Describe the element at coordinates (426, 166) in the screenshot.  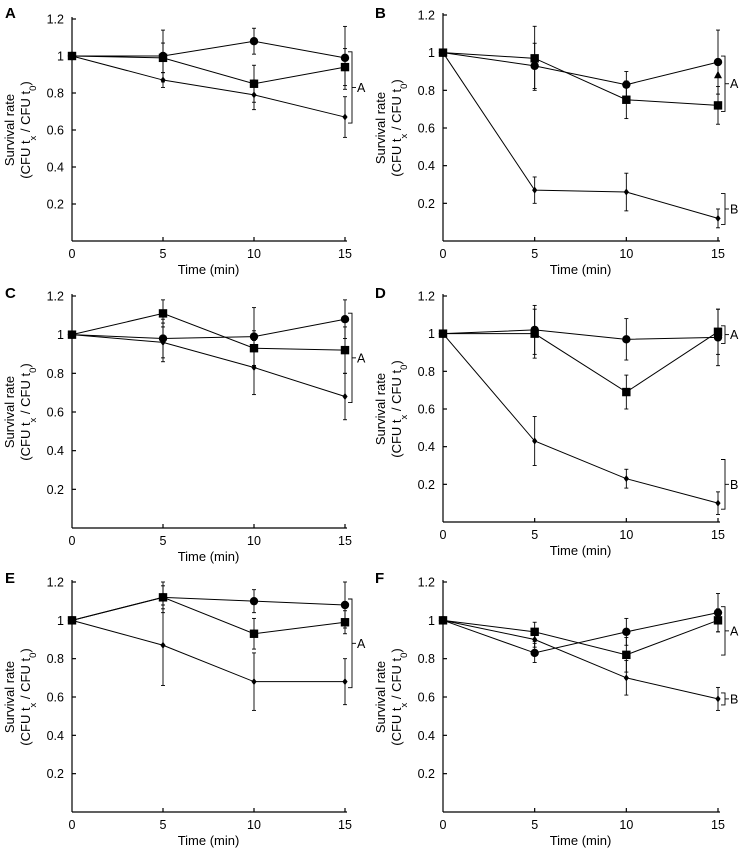
I see `y-tick-label: 0.4` at that location.